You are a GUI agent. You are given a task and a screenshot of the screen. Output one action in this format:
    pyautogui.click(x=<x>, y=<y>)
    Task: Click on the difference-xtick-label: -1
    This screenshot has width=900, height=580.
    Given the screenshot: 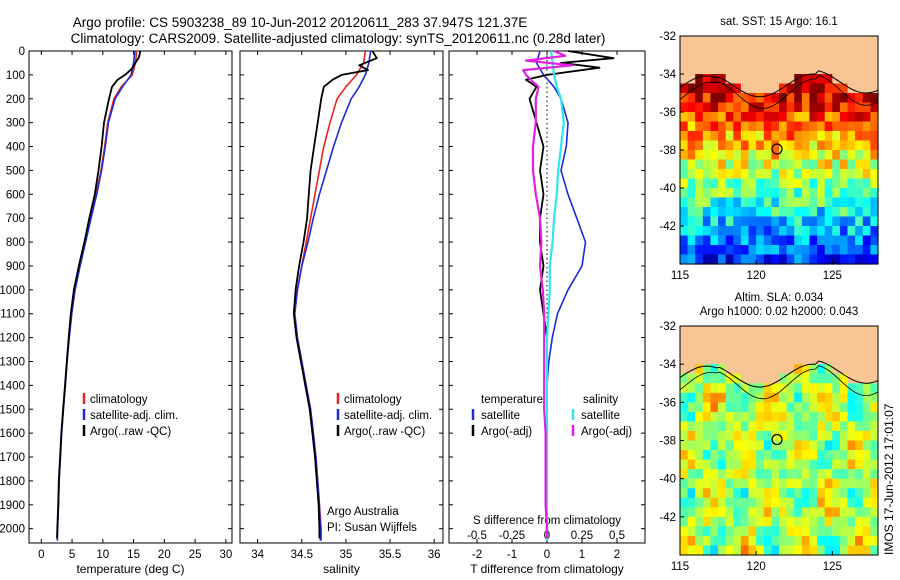 What is the action you would take?
    pyautogui.click(x=512, y=555)
    